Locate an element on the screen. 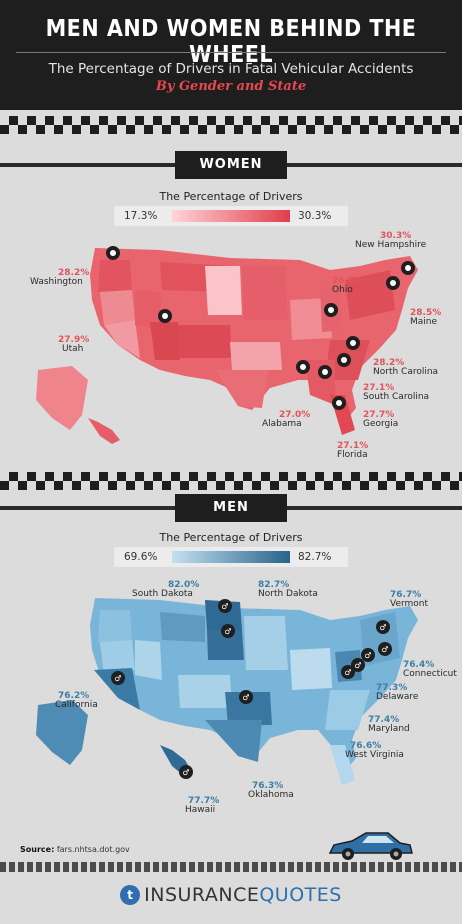 The height and width of the screenshot is (924, 462). logo-text-quotes: QUOTES is located at coordinates (300, 895).